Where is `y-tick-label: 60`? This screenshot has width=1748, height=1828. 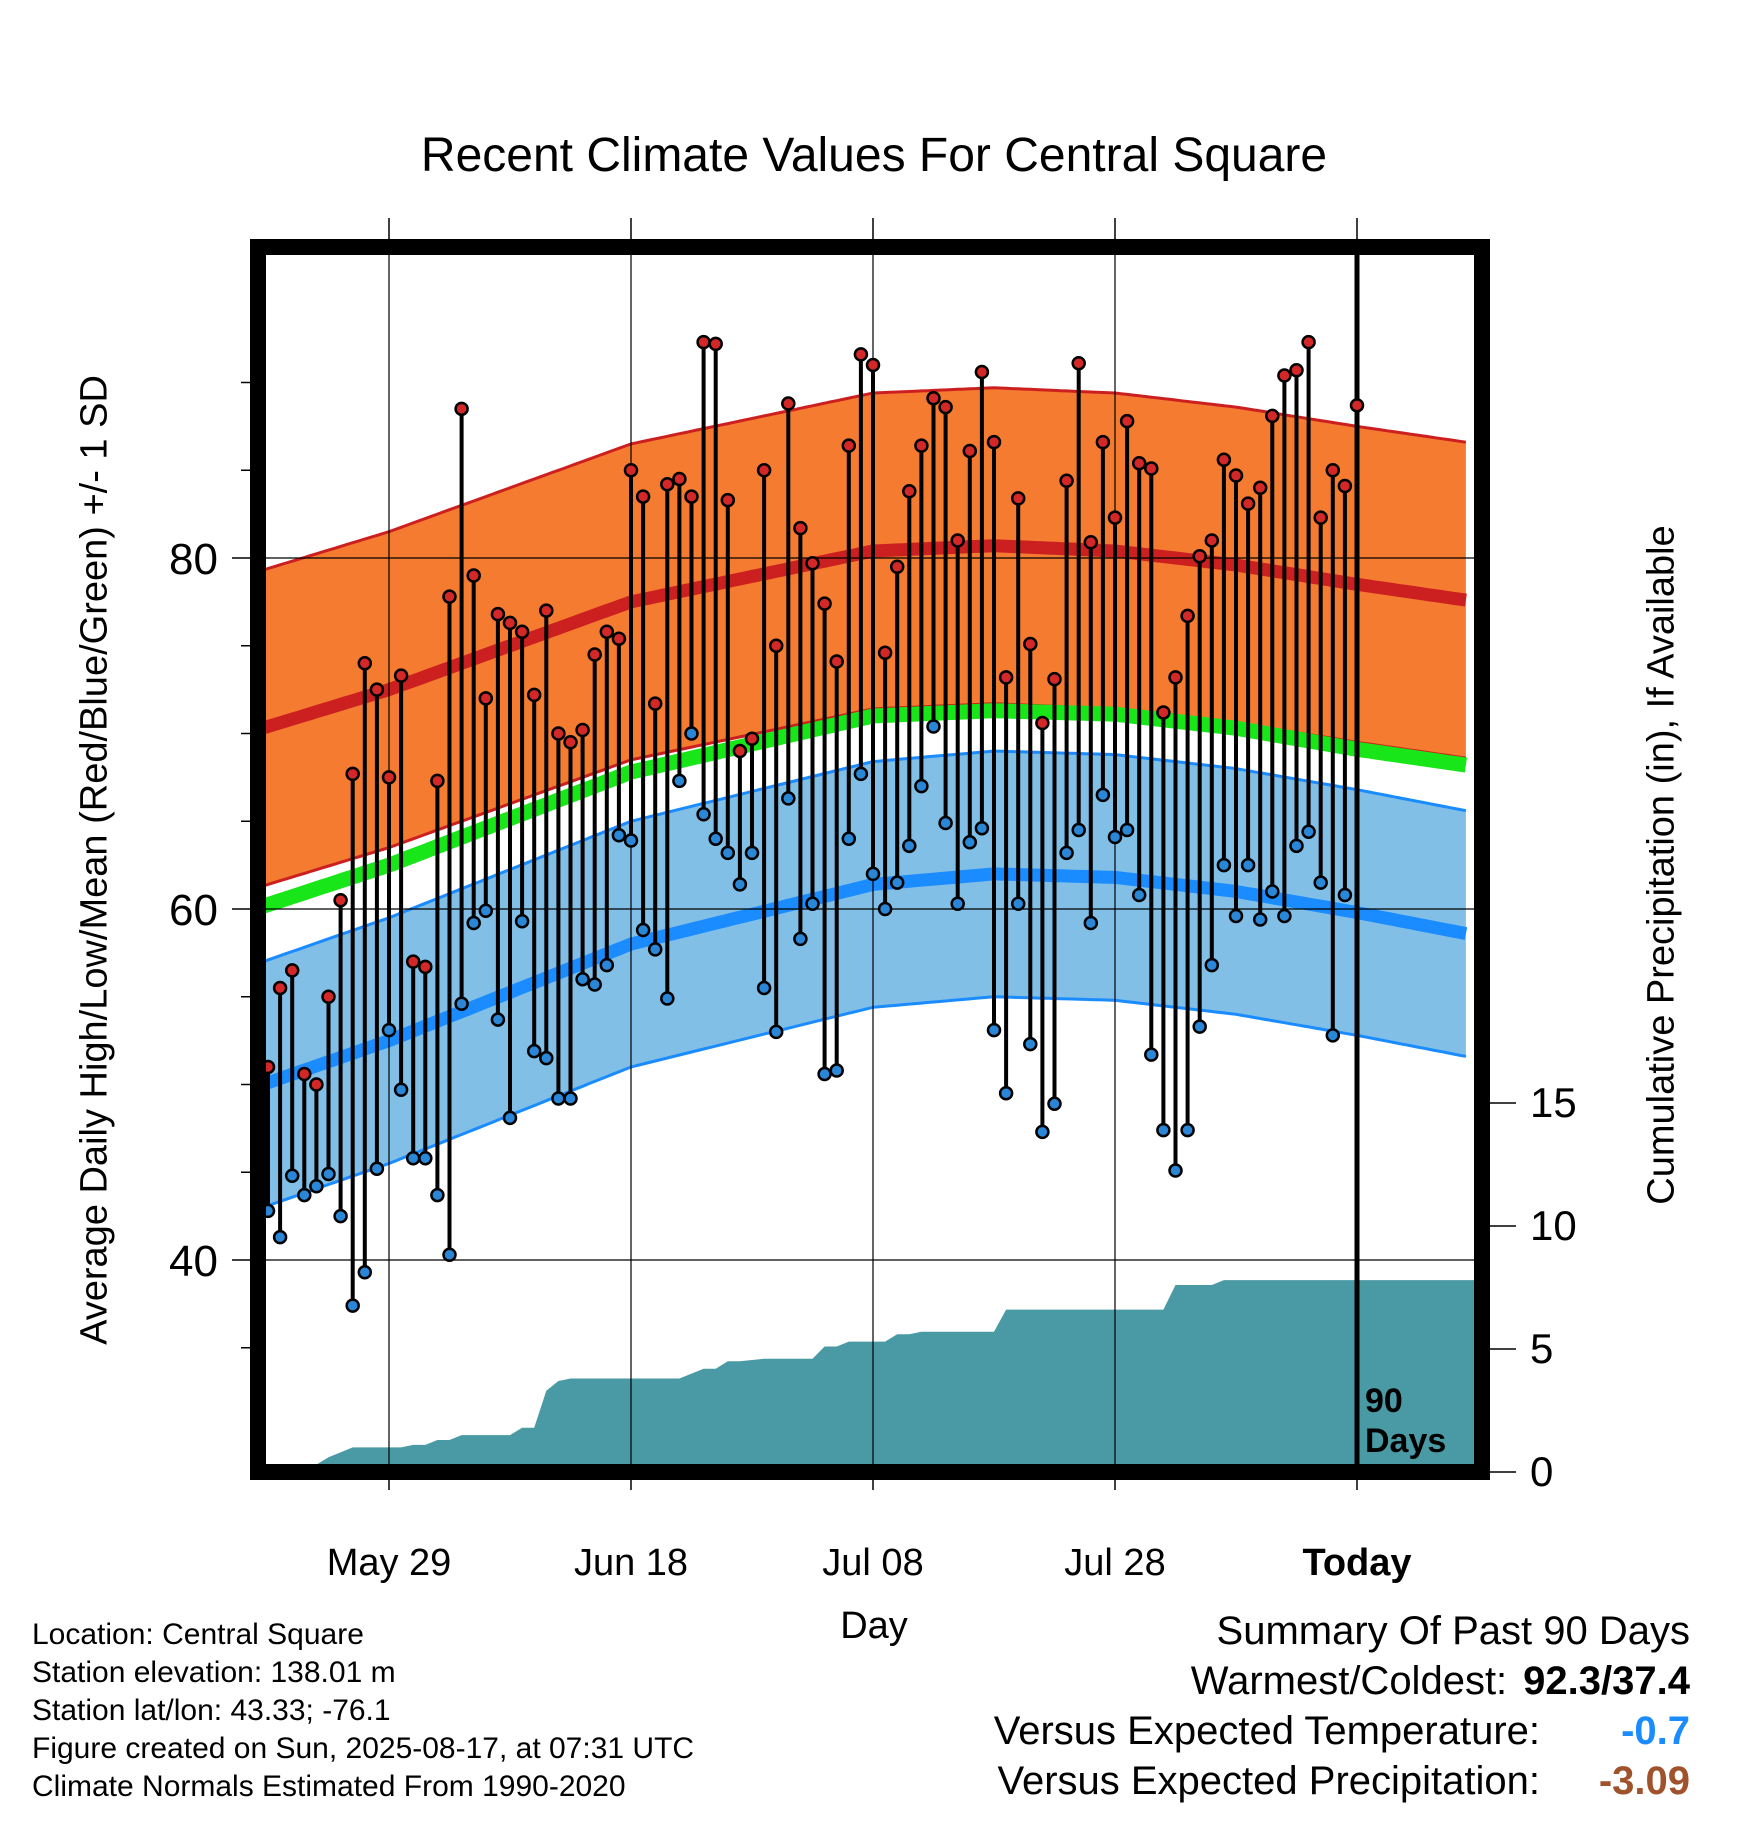
y-tick-label: 60 is located at coordinates (193, 910).